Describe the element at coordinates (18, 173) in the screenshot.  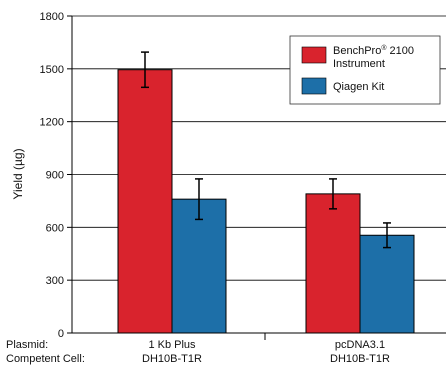
I see `y-axis-title: Yield (µg)` at that location.